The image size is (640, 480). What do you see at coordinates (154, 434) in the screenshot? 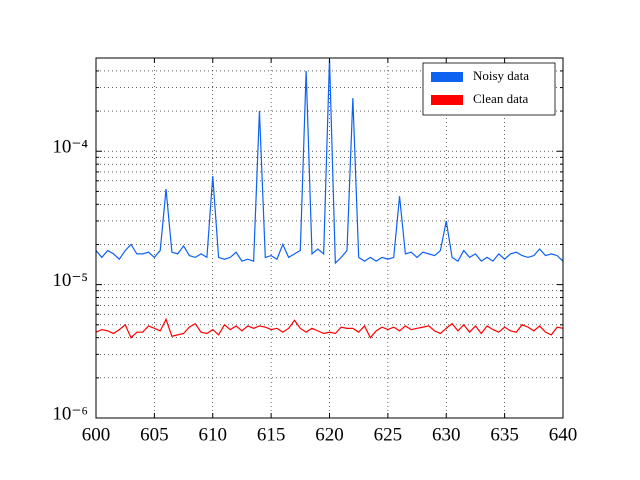
I see `x-tick-label: 605` at bounding box center [154, 434].